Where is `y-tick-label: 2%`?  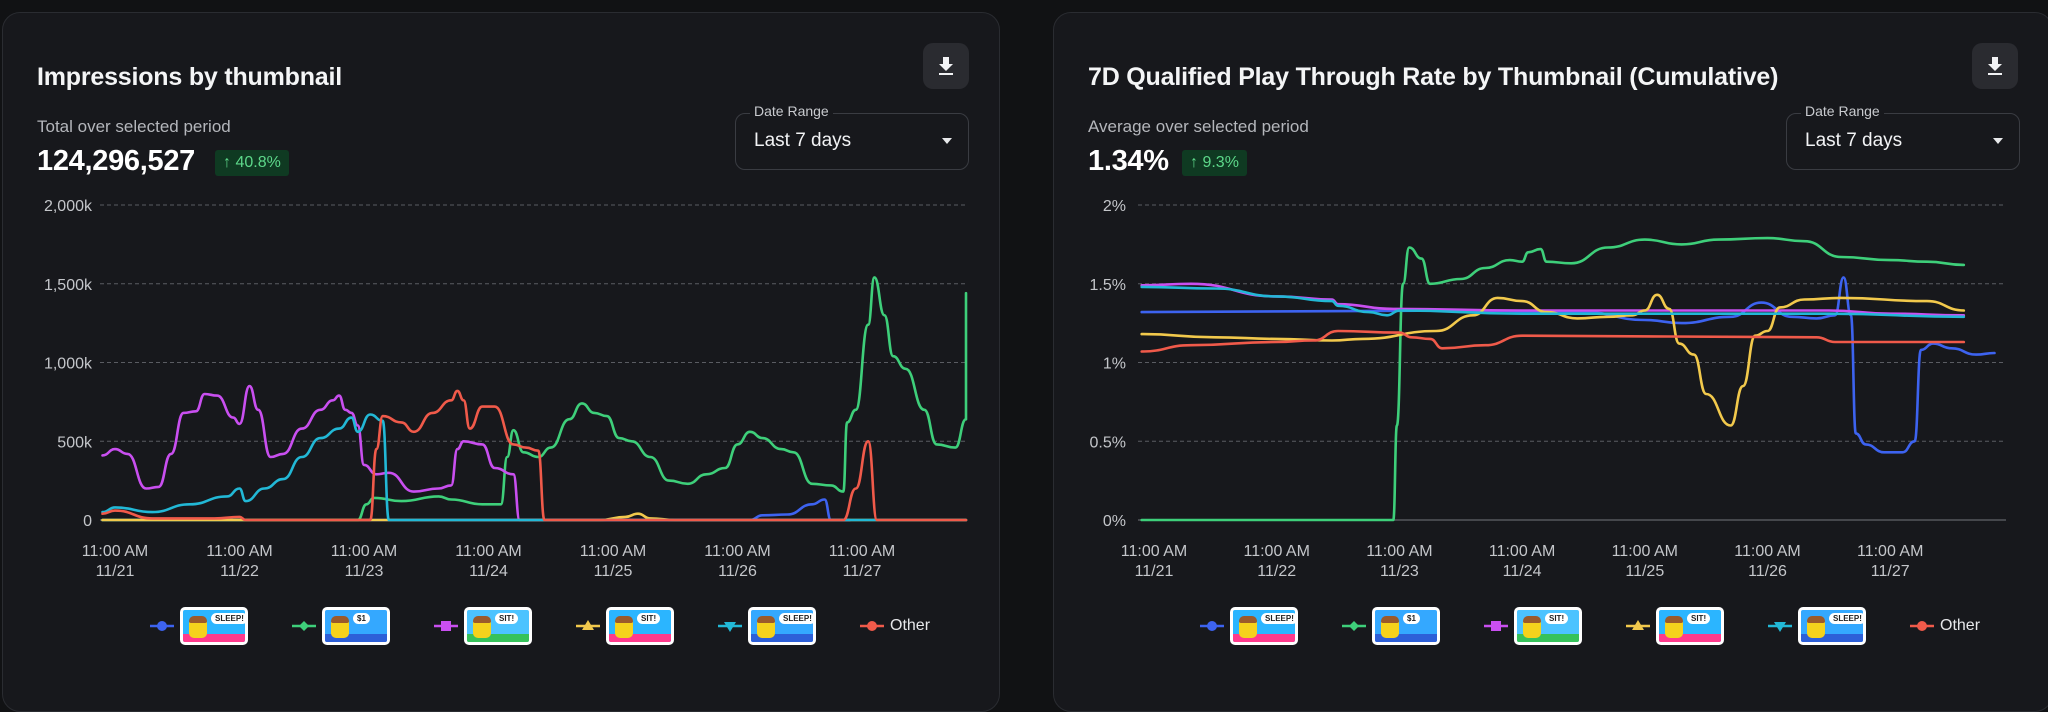 y-tick-label: 2% is located at coordinates (1114, 206).